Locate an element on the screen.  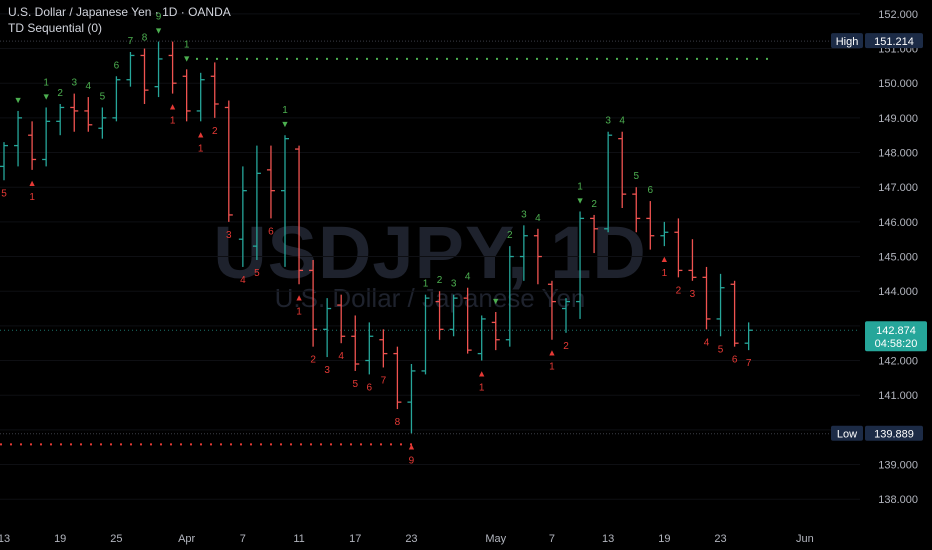
time-tick-label: 23 is located at coordinates (411, 539).